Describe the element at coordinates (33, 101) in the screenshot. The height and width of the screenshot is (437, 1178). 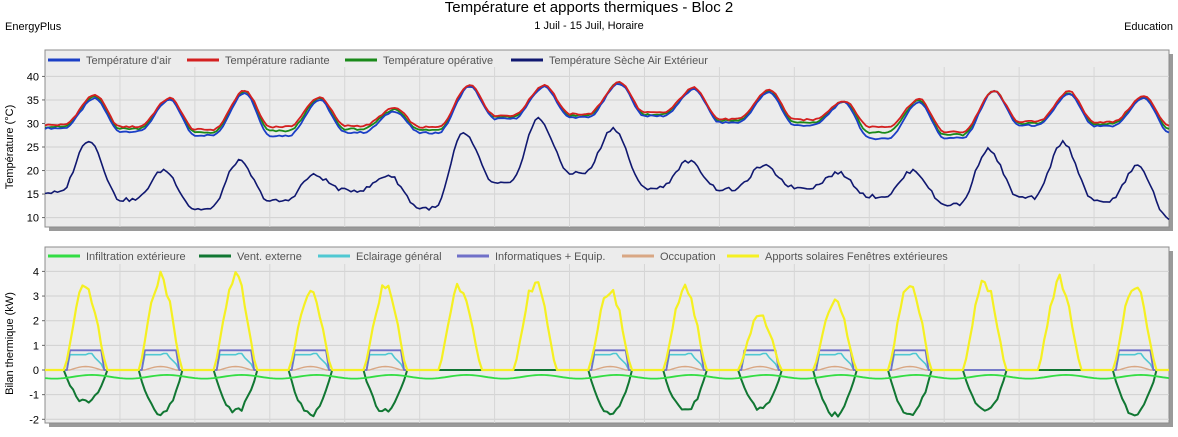
I see `y-tick-label: 35` at that location.